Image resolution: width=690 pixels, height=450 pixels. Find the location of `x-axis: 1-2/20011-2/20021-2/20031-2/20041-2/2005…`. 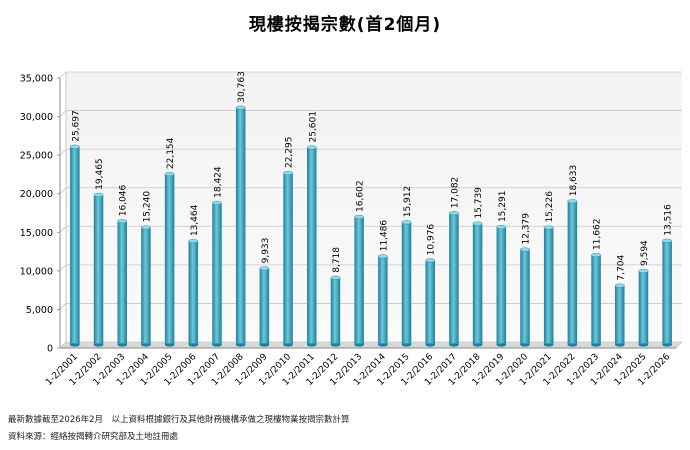

x-axis: 1-2/20011-2/20021-2/20031-2/20041-2/2005… is located at coordinates (358, 370).